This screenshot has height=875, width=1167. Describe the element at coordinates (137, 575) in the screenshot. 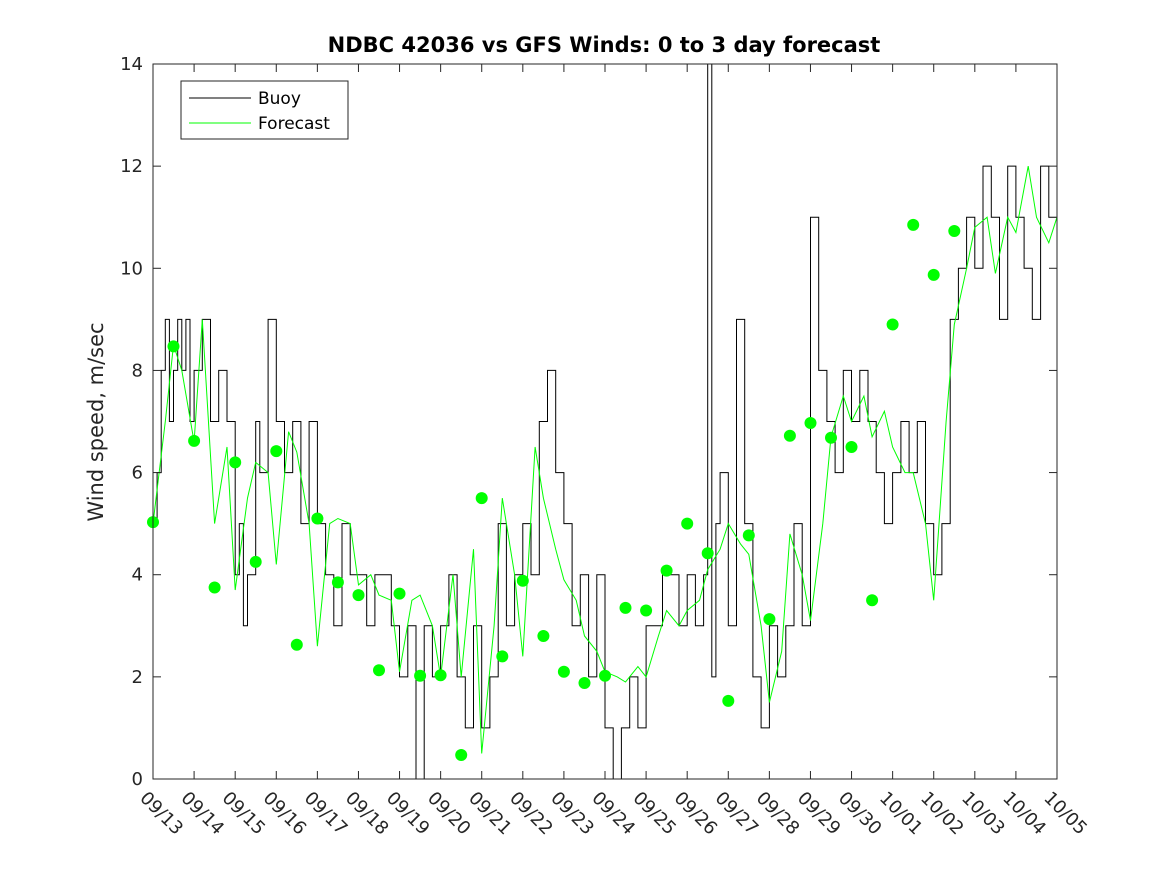

I see `y-tick-label: 4` at that location.